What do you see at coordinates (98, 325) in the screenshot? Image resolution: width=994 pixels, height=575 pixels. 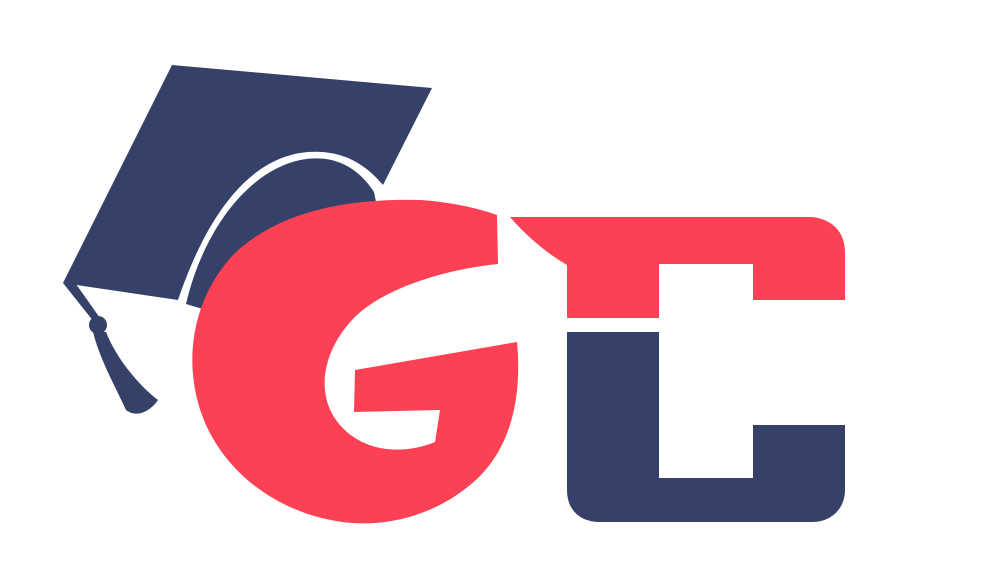 I see `tassel-knot` at bounding box center [98, 325].